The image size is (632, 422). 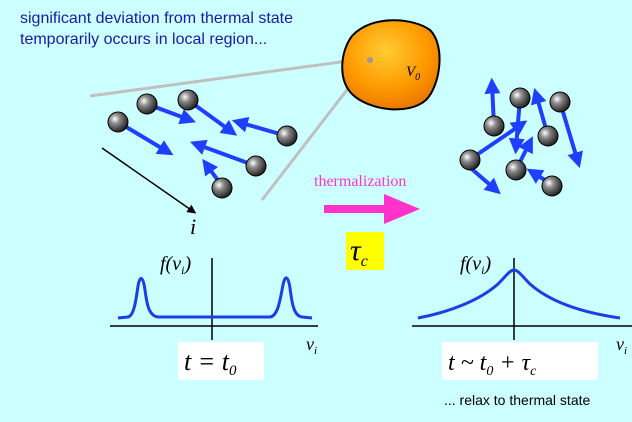 I want to click on thermalization-arrow, so click(x=372, y=209).